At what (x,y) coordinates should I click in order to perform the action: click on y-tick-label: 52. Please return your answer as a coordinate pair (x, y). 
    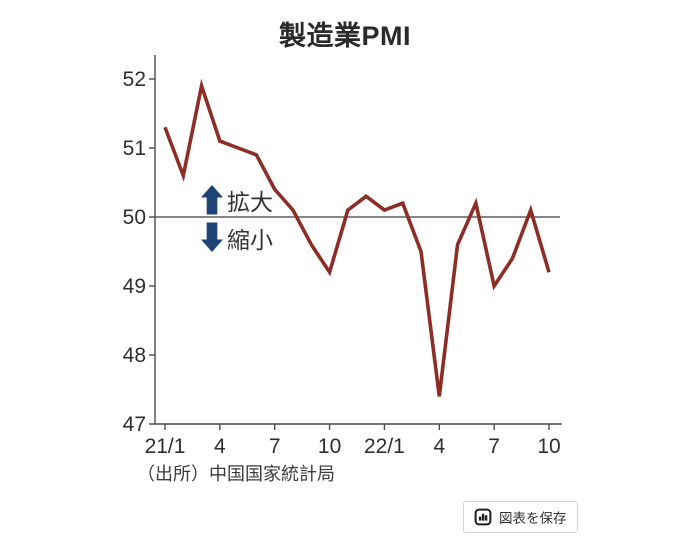
    Looking at the image, I should click on (134, 79).